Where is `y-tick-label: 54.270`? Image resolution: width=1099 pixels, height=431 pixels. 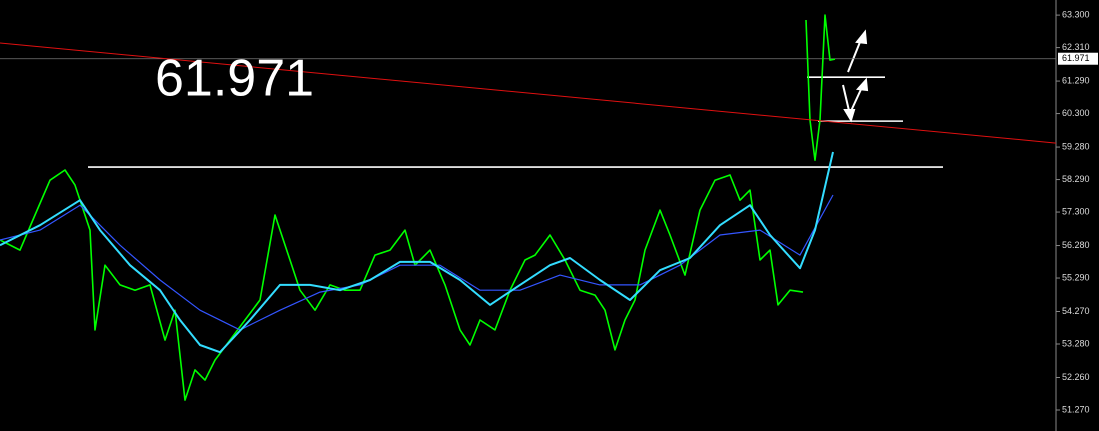
y-tick-label: 54.270 is located at coordinates (1076, 311).